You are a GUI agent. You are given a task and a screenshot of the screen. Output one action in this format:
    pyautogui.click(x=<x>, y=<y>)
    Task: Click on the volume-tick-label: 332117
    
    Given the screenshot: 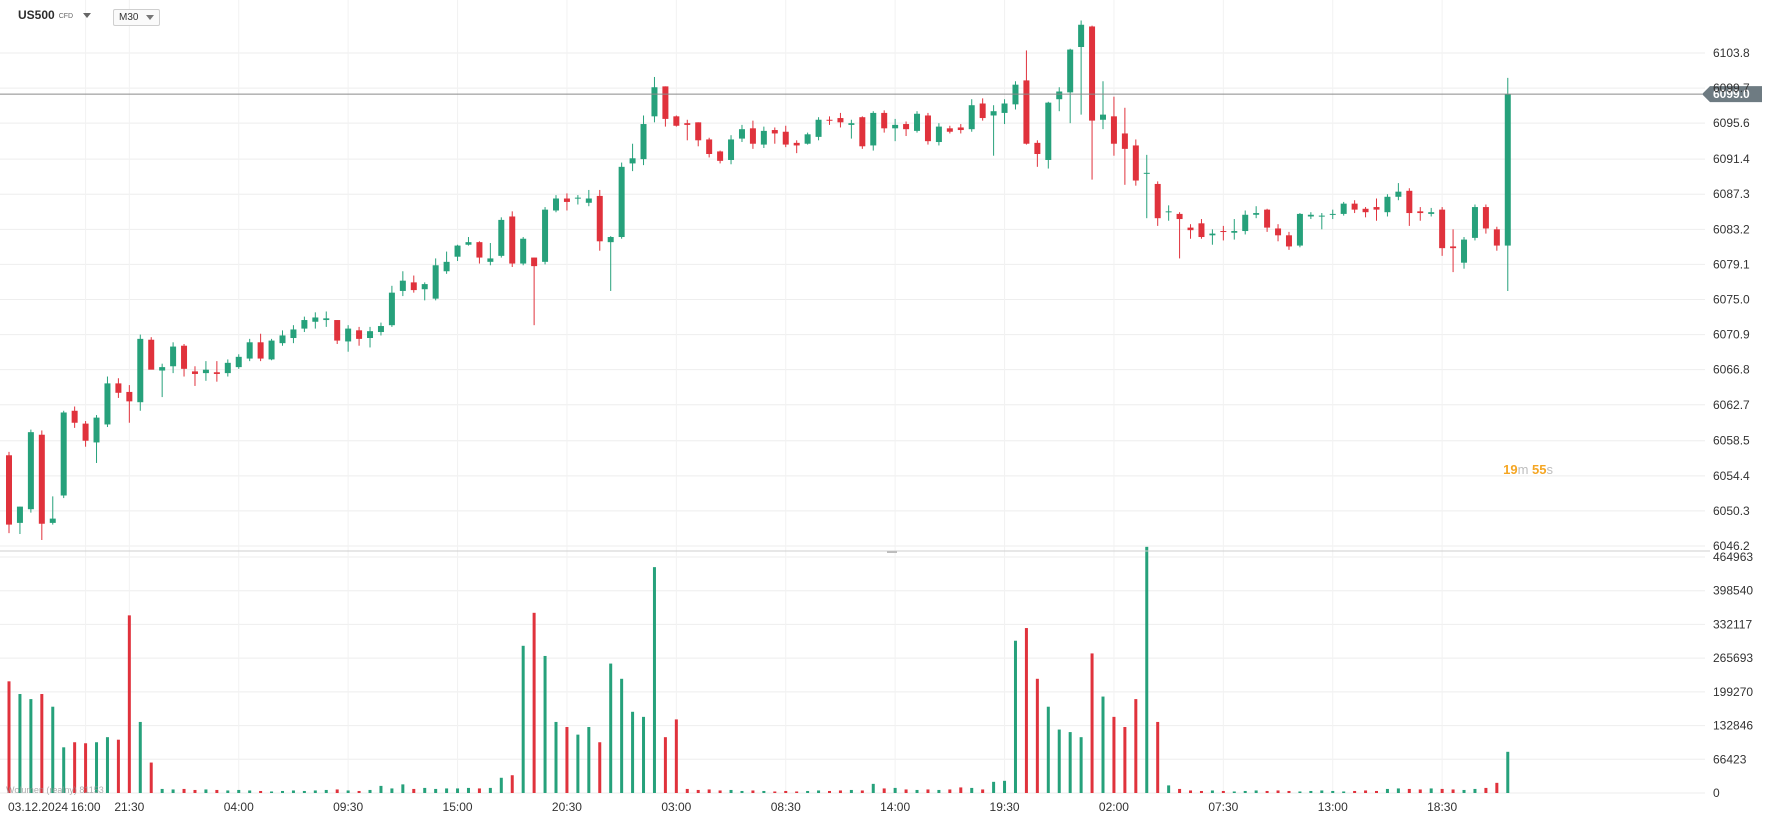 What is the action you would take?
    pyautogui.click(x=1732, y=624)
    